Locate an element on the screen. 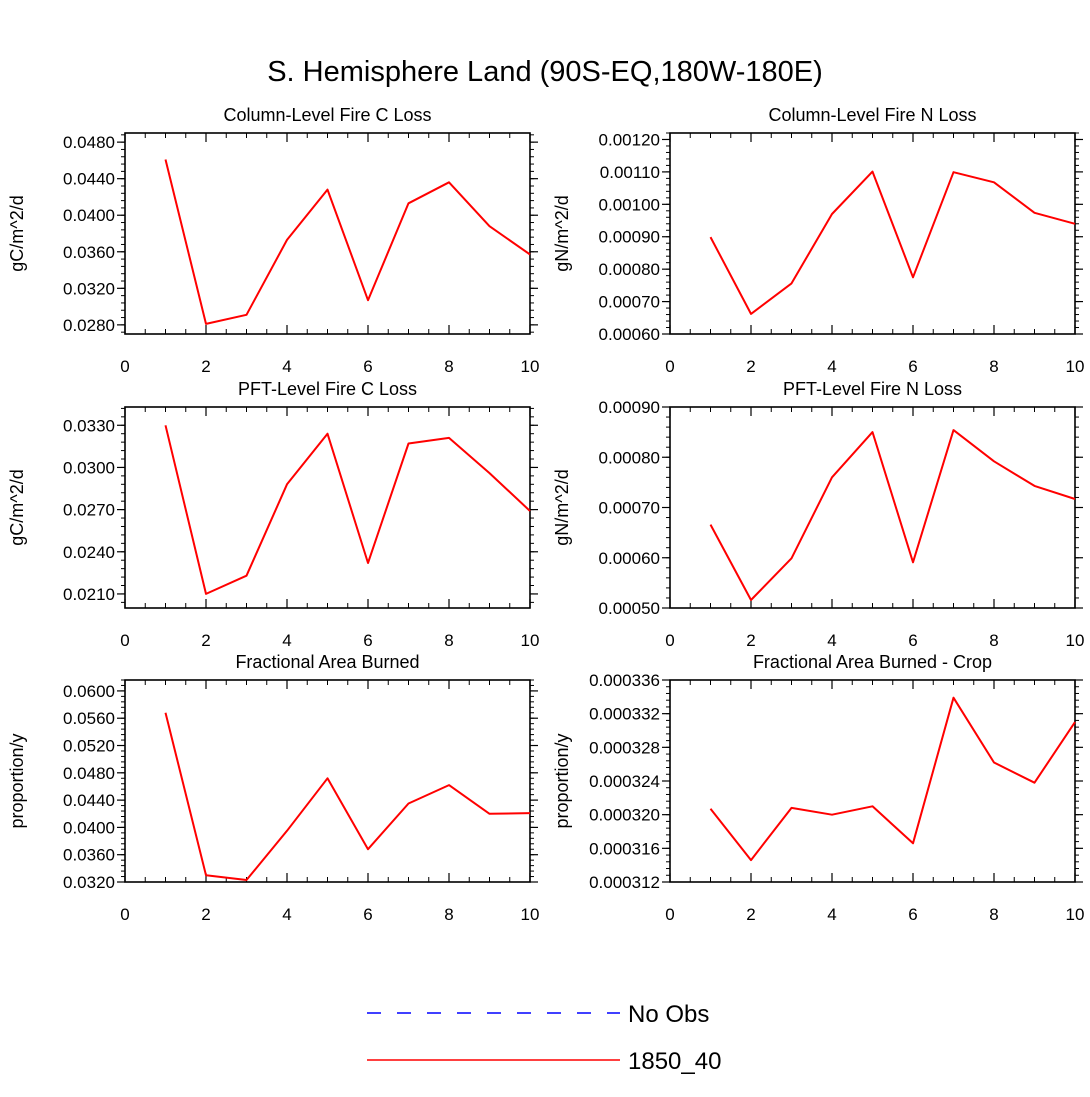  y-tick-label: 0.00100 is located at coordinates (629, 204).